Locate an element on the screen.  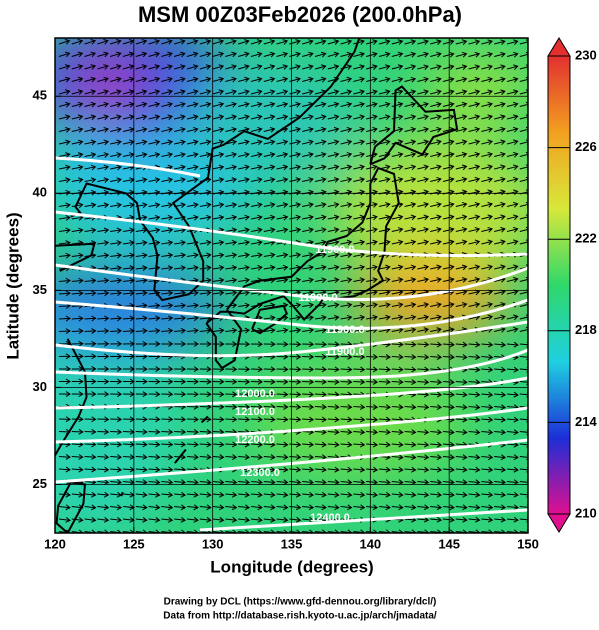
x-tick-label: 150 is located at coordinates (528, 543).